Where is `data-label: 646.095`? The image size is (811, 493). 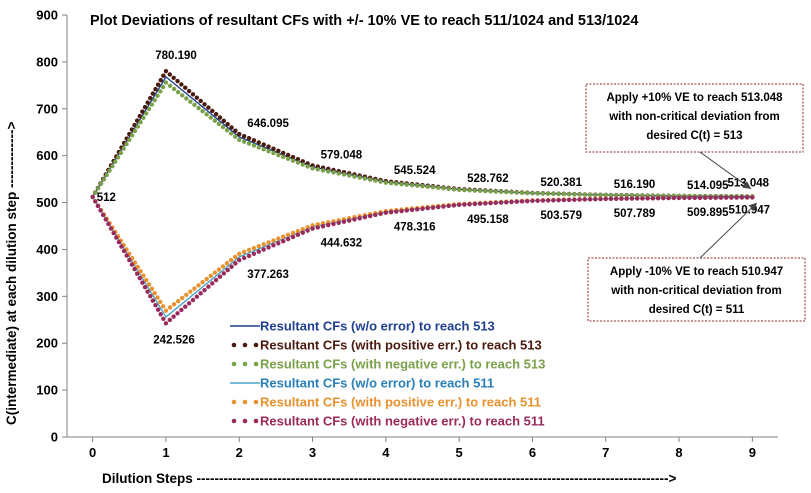 data-label: 646.095 is located at coordinates (268, 124).